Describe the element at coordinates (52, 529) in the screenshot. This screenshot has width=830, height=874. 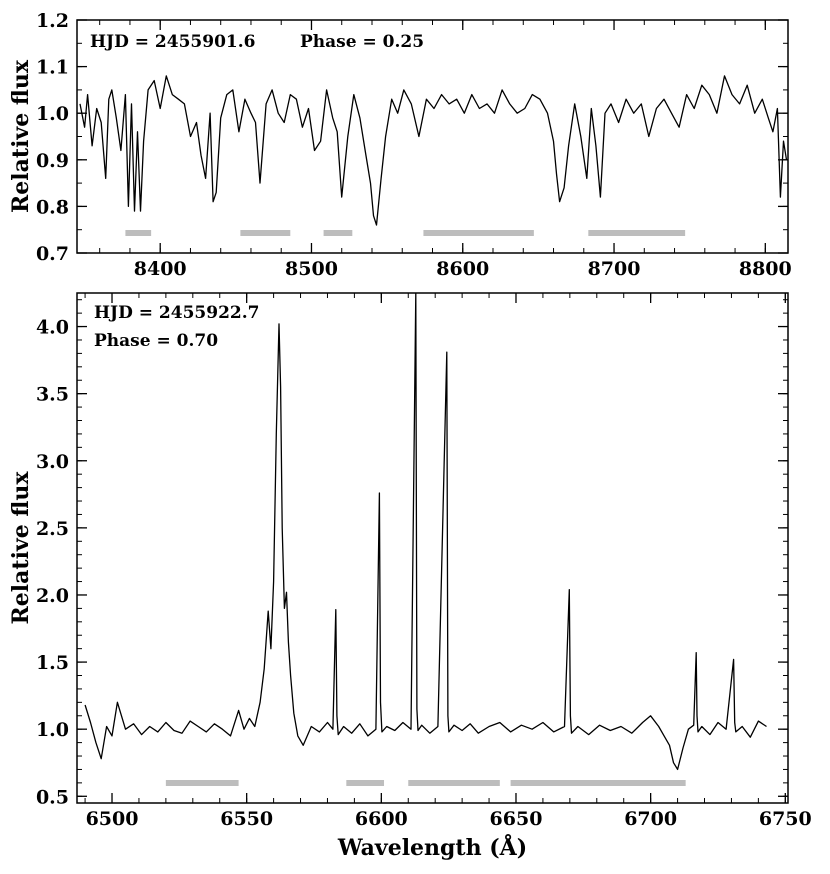
I see `y-tick-label: 2.5` at that location.